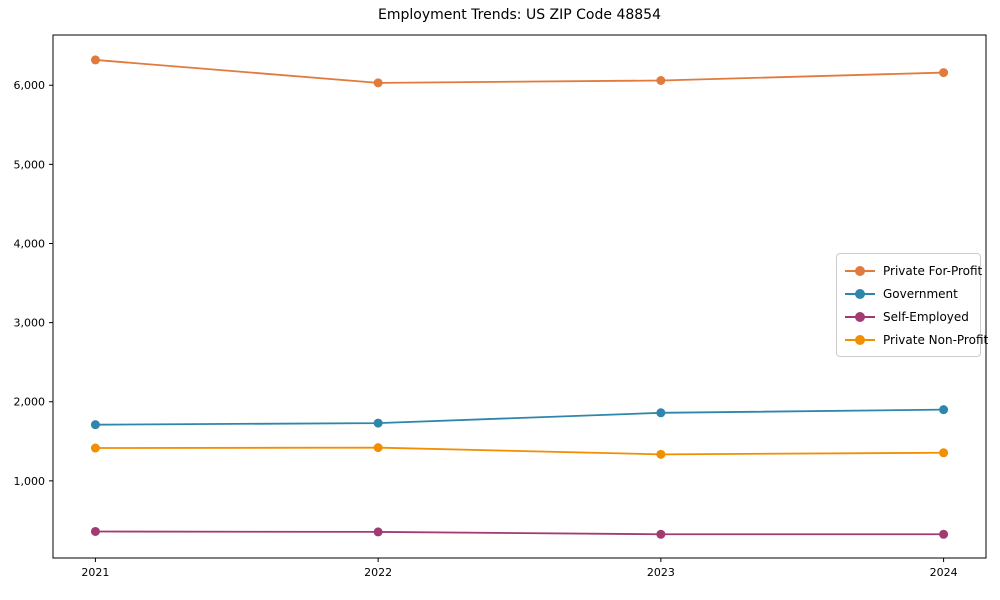  Describe the element at coordinates (944, 572) in the screenshot. I see `x-tick-label: 2024` at that location.